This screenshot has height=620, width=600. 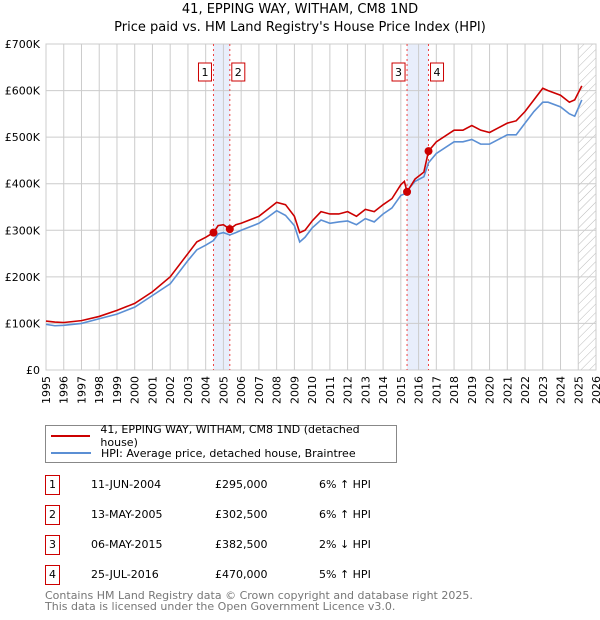 What do you see at coordinates (52, 485) in the screenshot?
I see `transaction-marker: 1` at bounding box center [52, 485].